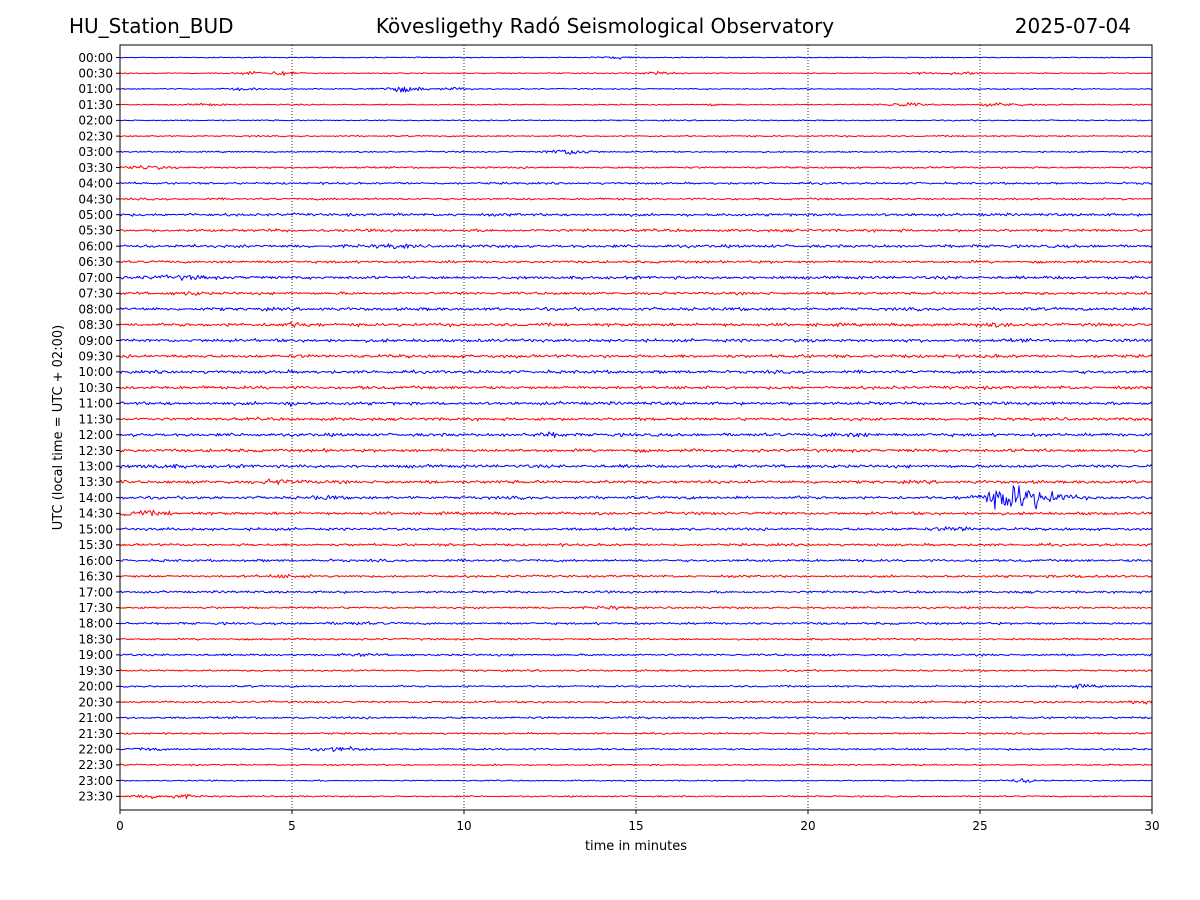  Describe the element at coordinates (95, 278) in the screenshot. I see `y-tick-label: 07:00` at that location.